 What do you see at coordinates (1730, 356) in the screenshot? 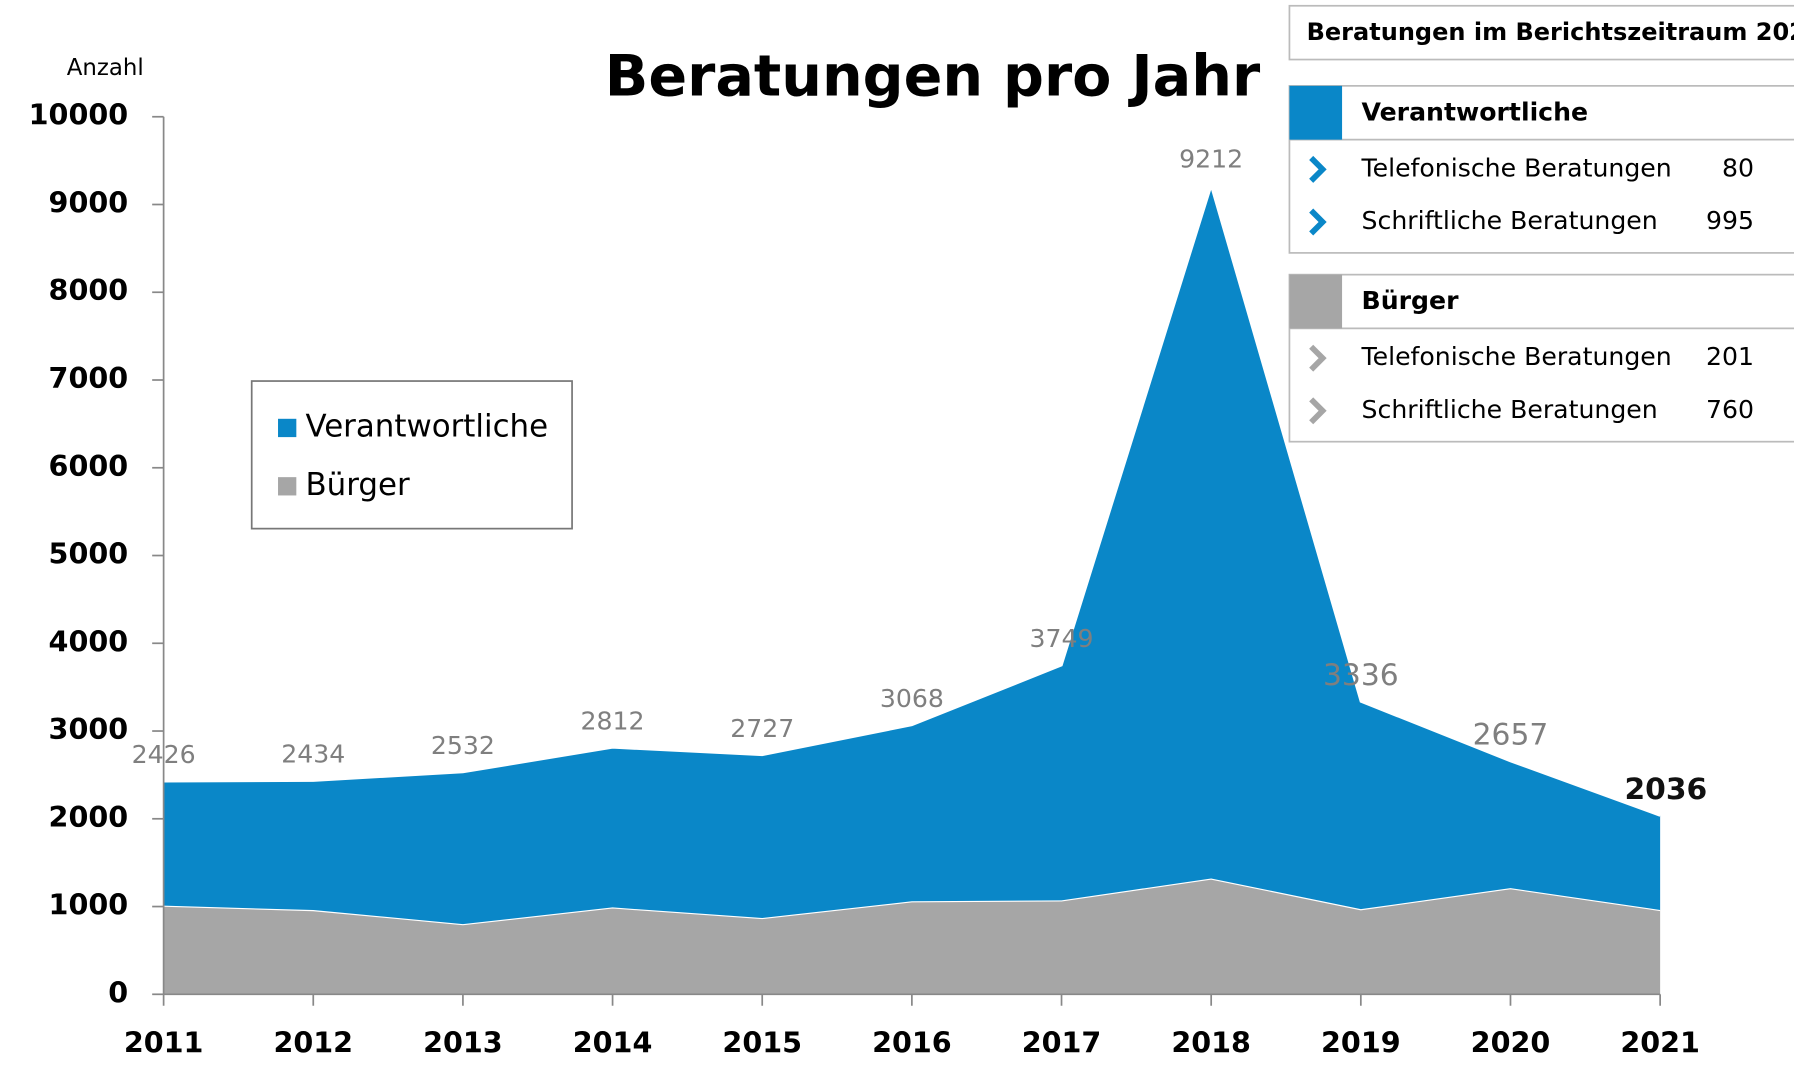
I see `panel-item-value: 201` at bounding box center [1730, 356].